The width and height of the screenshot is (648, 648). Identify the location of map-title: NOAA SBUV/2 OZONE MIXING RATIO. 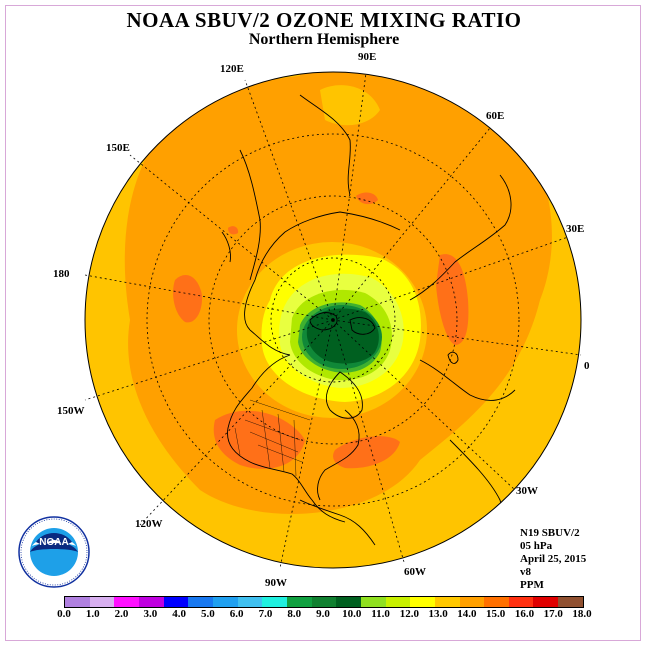
(324, 20).